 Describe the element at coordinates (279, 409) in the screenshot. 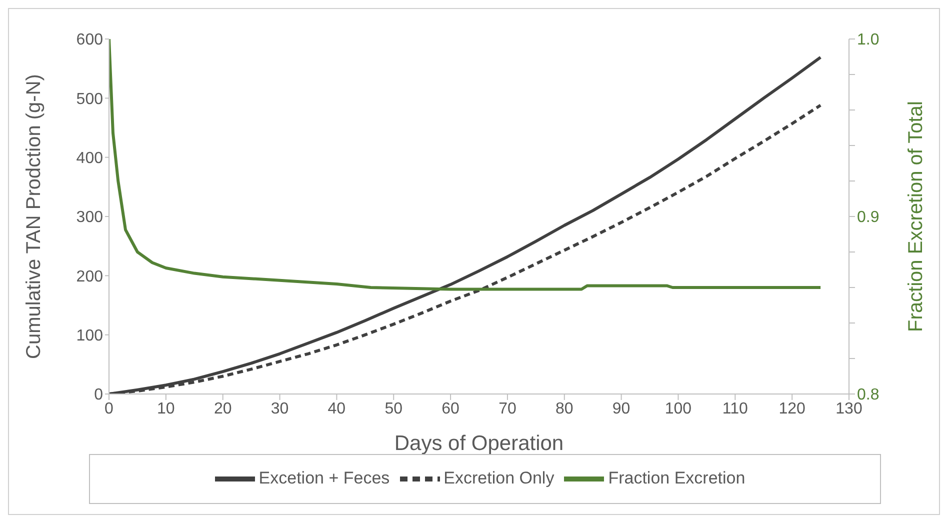

I see `x-tick-label: 30` at that location.